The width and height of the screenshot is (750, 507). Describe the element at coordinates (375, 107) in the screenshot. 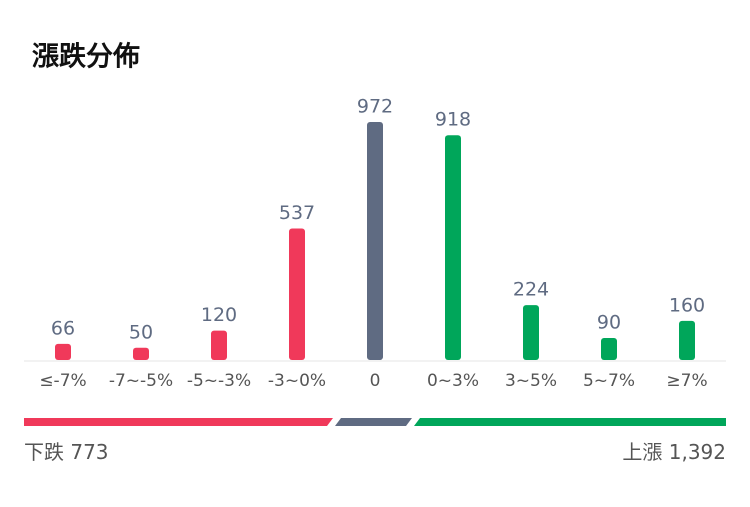

I see `value-label: 972` at that location.